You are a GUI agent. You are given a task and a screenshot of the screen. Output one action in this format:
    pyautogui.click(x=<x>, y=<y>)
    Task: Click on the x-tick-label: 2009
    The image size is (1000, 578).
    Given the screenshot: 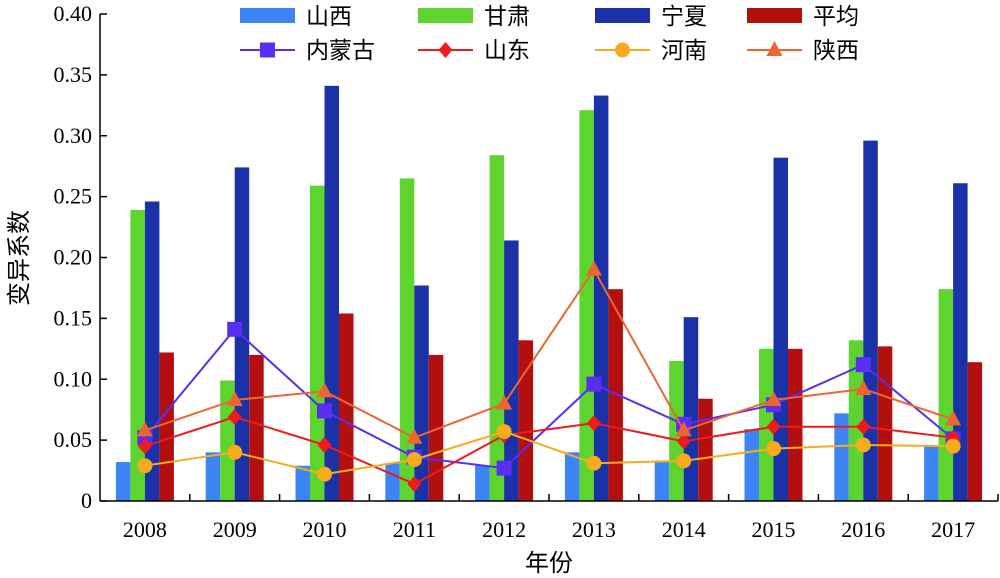 What is the action you would take?
    pyautogui.click(x=235, y=529)
    